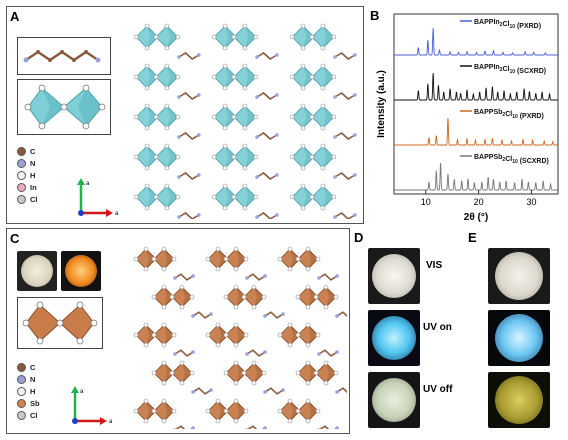 This screenshot has width=568, height=440. What do you see at coordinates (434, 265) in the screenshot?
I see `label-vis: VIS` at bounding box center [434, 265].